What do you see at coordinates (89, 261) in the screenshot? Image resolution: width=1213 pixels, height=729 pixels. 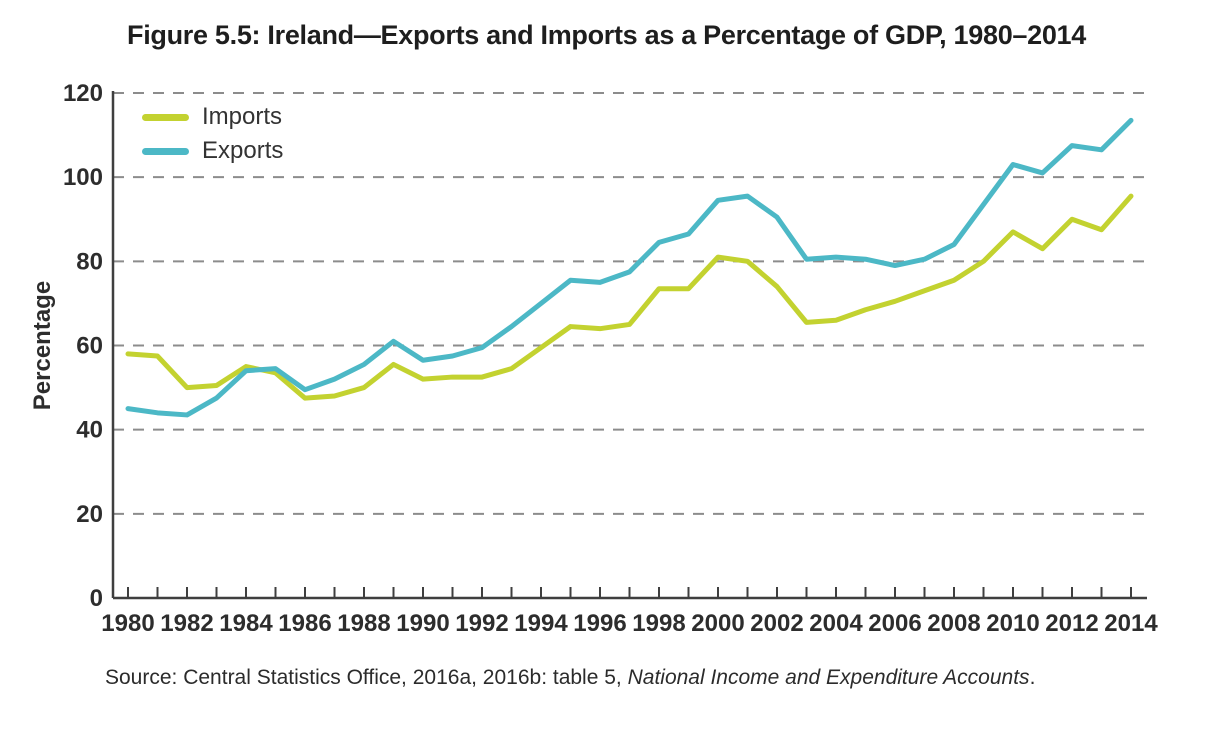 I see `y-tick-label: 80` at bounding box center [89, 261].